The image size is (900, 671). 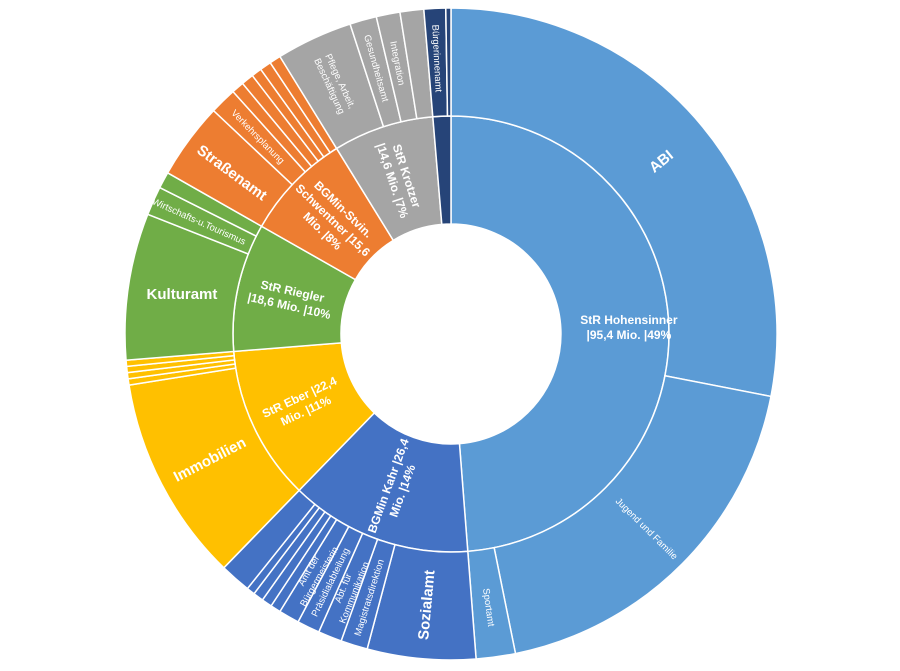 I want to click on outer-label-sozialamt: Sozialamt, so click(x=426, y=604).